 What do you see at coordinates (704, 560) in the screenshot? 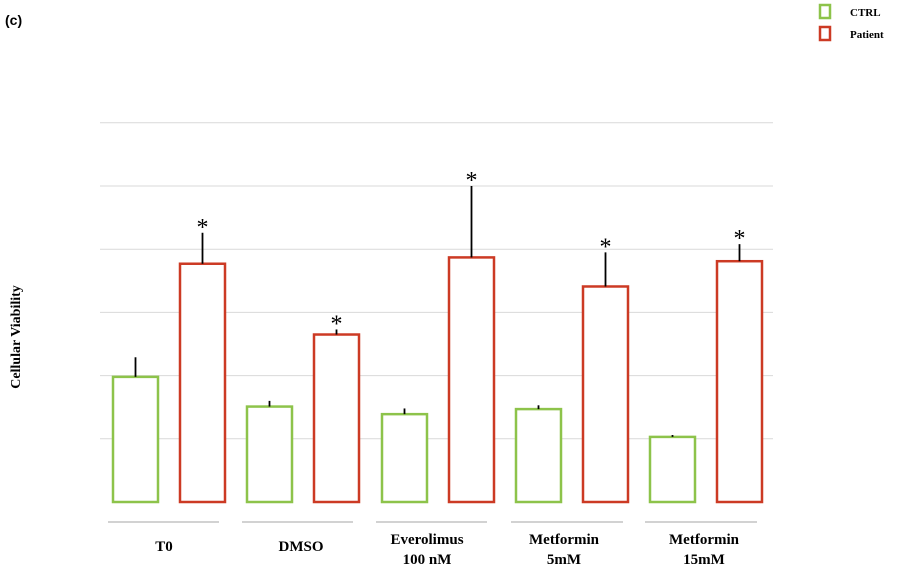
I see `category-label: 15mM` at bounding box center [704, 560].